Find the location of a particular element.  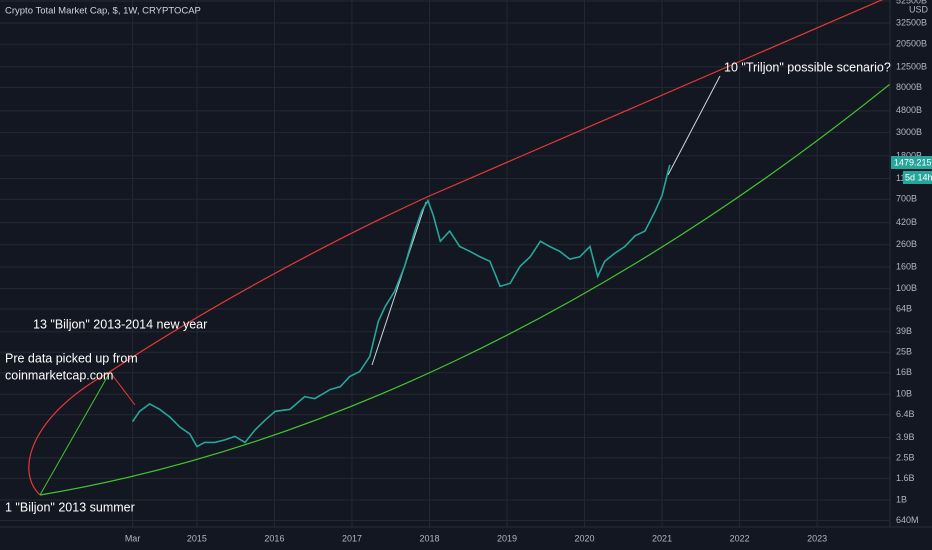

y-tick-label: 6.4B is located at coordinates (905, 414).